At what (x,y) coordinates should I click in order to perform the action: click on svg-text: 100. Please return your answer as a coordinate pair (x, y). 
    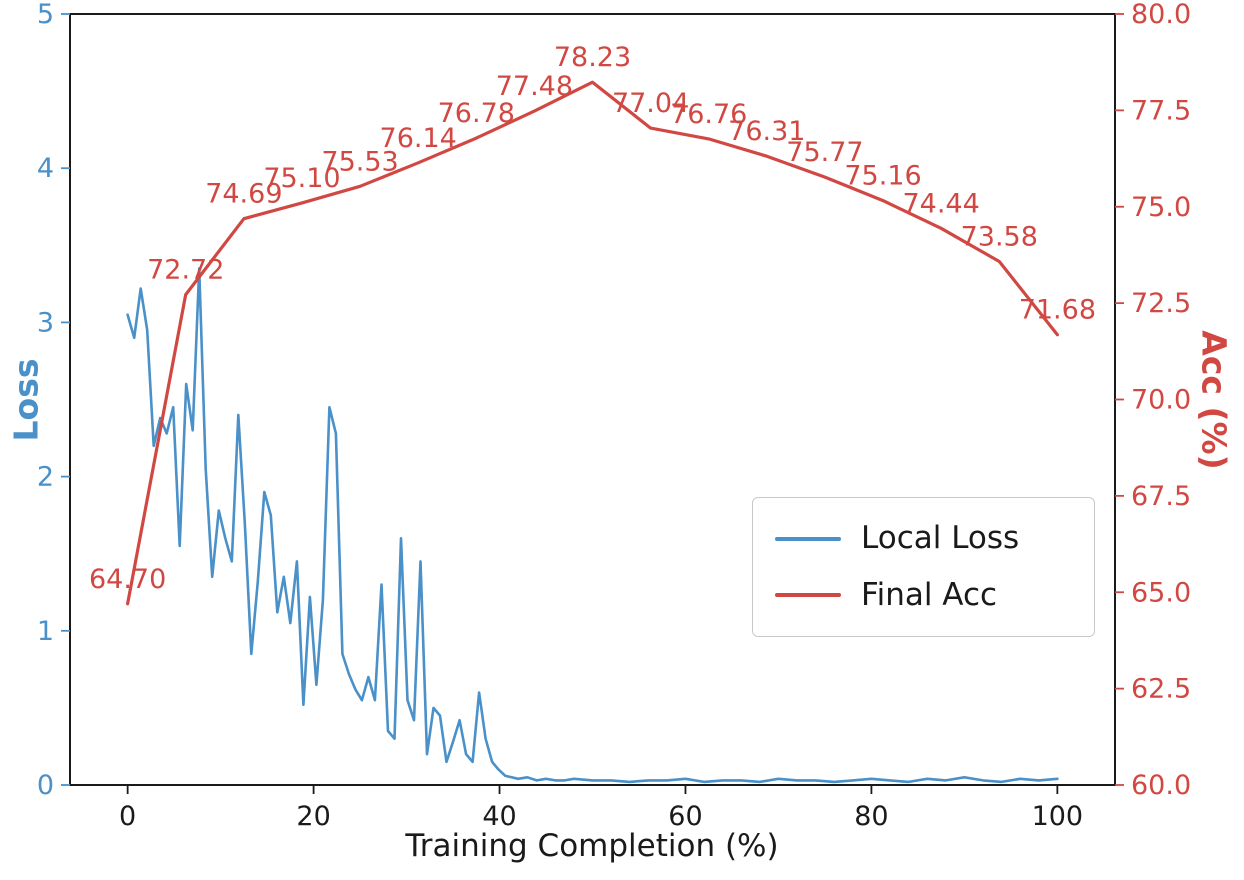
    Looking at the image, I should click on (1058, 816).